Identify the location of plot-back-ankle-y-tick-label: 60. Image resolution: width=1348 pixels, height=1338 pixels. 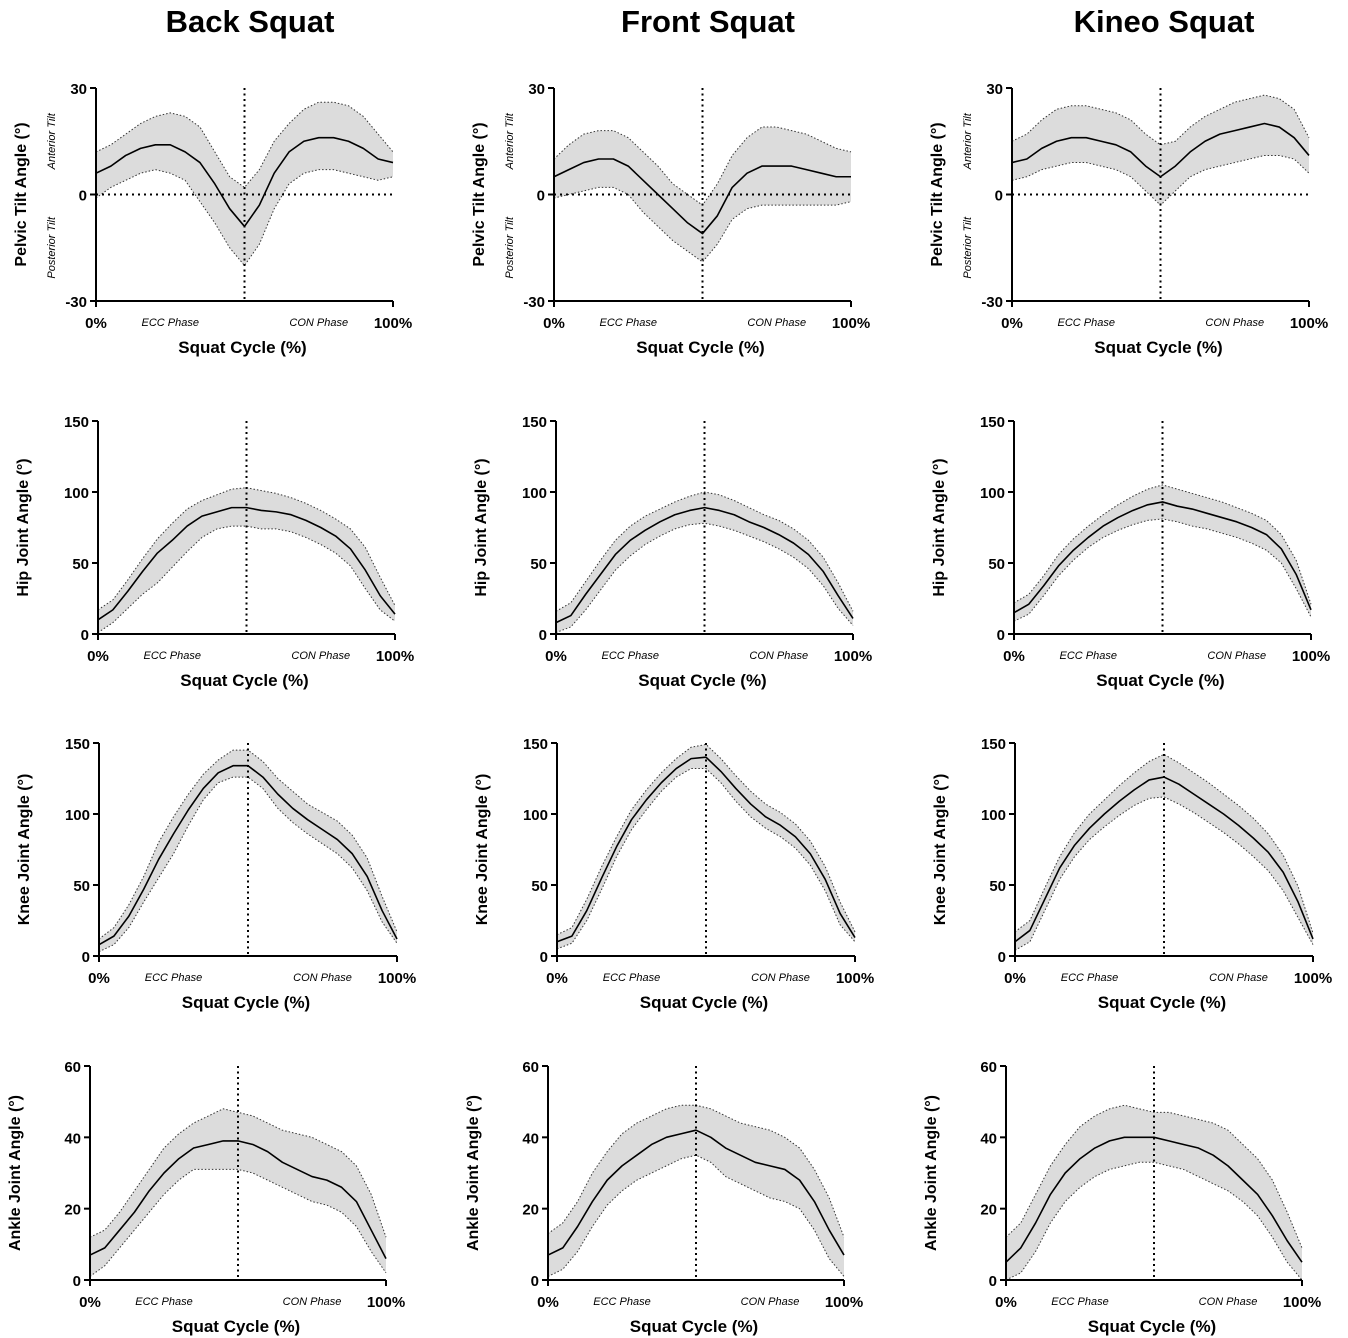
(72, 1067).